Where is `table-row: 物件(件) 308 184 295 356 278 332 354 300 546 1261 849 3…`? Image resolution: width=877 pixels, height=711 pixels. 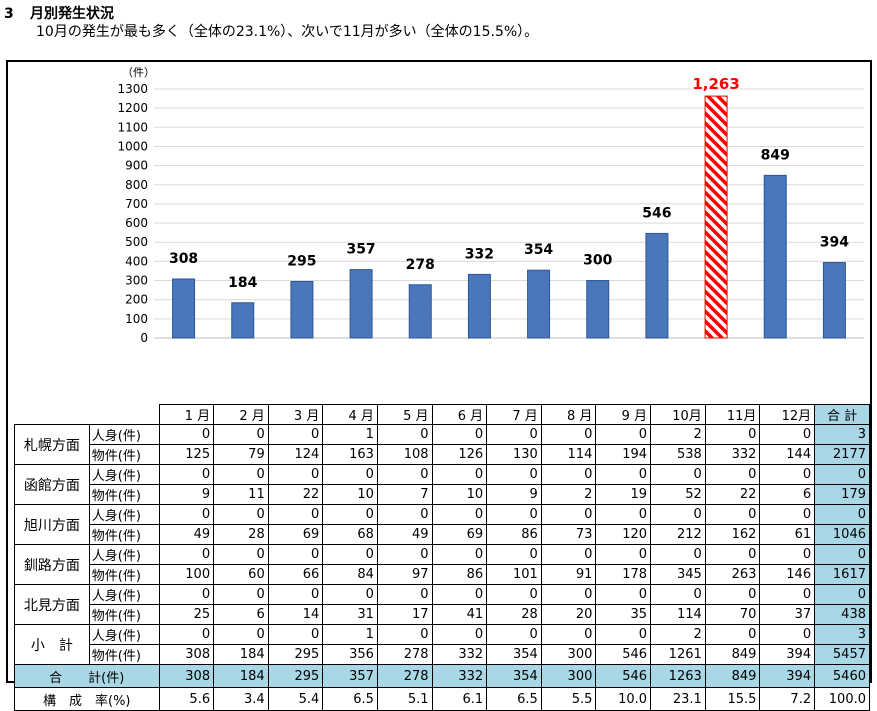
table-row: 物件(件) 308 184 295 356 278 332 354 300 546 1261 849 3… is located at coordinates (442, 654).